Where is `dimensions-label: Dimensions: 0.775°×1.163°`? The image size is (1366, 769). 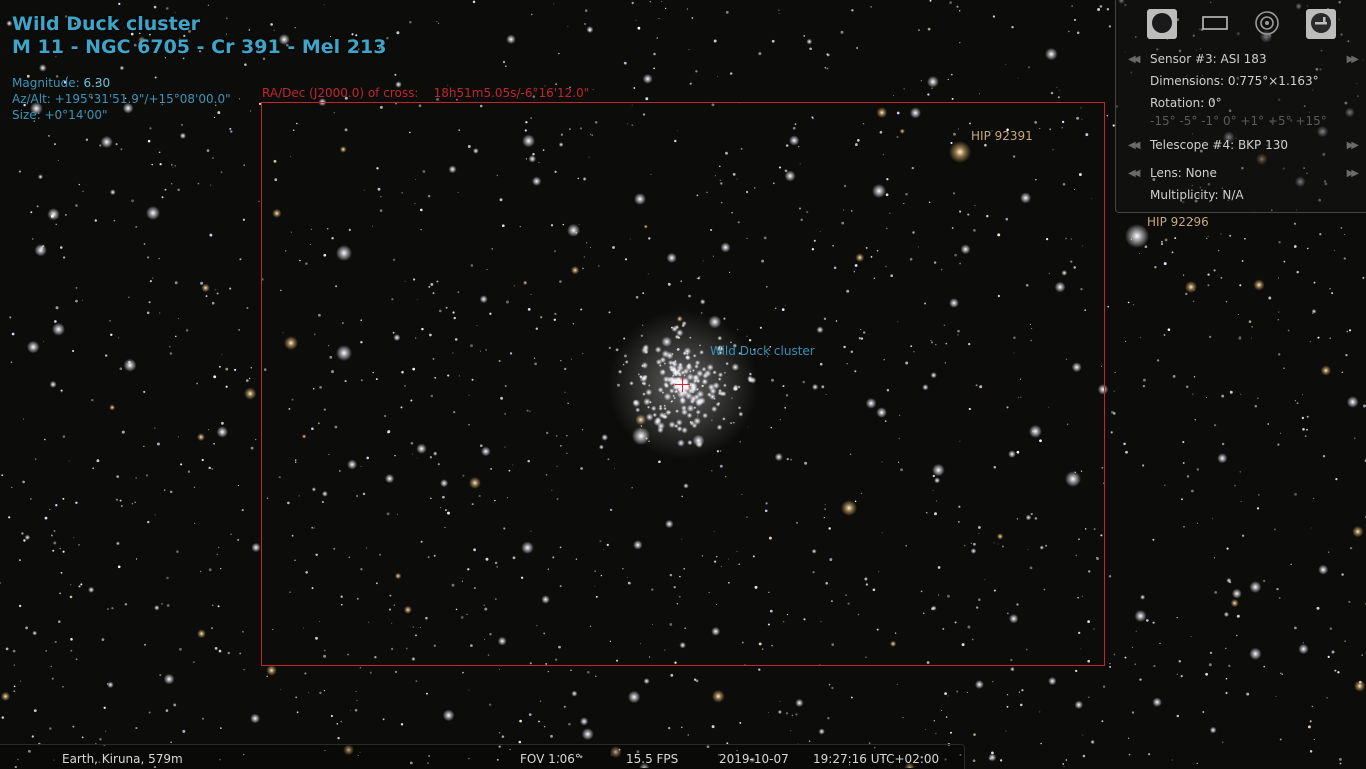
dimensions-label: Dimensions: 0.775°×1.163° is located at coordinates (1234, 81).